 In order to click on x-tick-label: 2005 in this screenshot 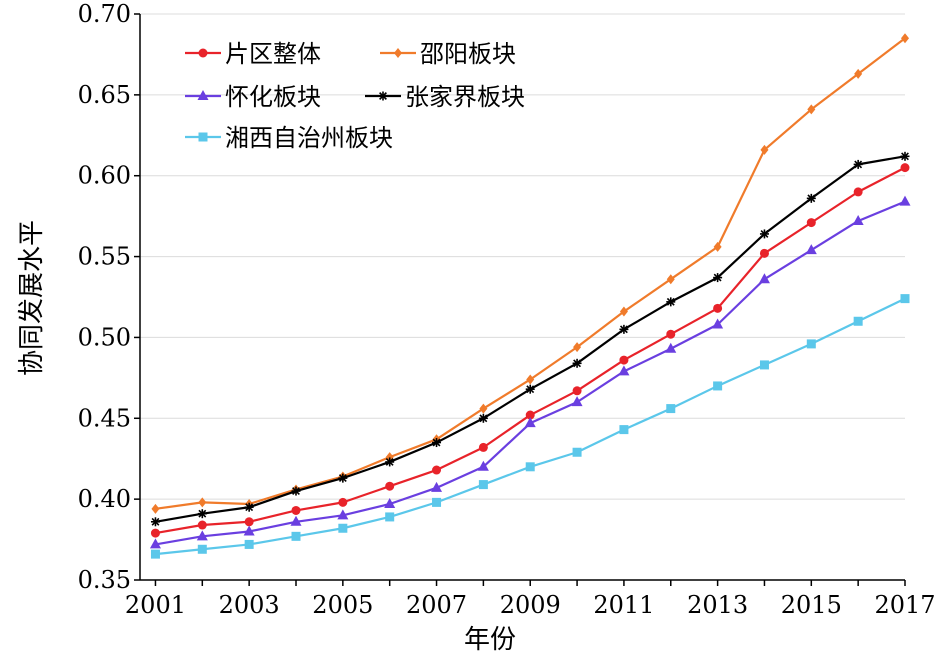, I will do `click(342, 605)`.